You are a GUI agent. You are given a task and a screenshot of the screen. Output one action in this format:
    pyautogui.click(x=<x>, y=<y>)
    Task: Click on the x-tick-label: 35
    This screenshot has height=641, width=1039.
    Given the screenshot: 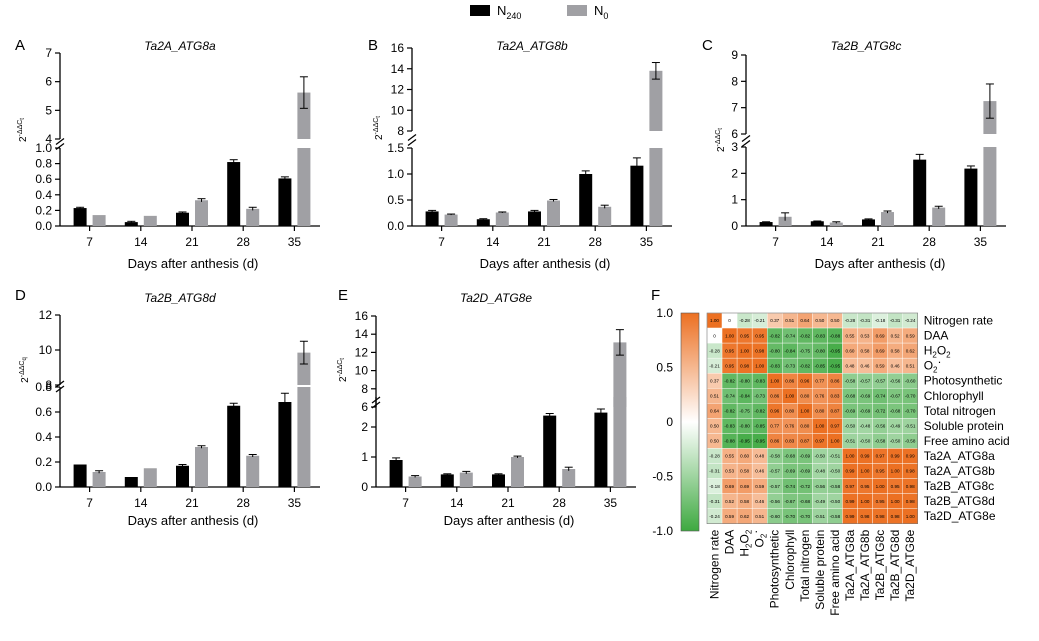 What is the action you would take?
    pyautogui.click(x=295, y=503)
    